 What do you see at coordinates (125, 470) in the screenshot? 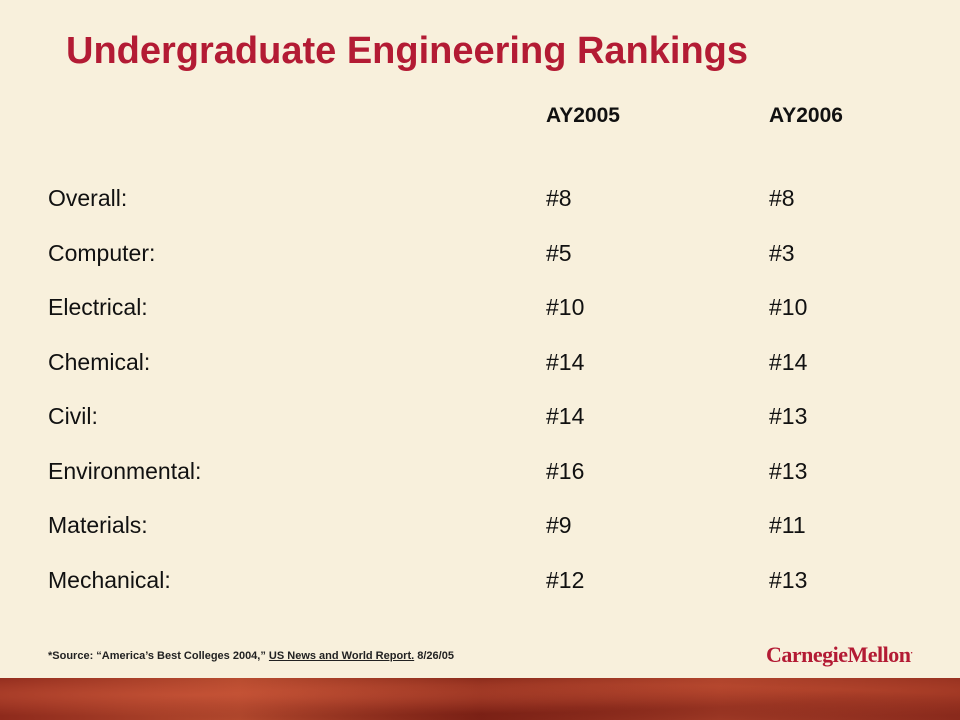
I see `row-label: Environmental:` at bounding box center [125, 470].